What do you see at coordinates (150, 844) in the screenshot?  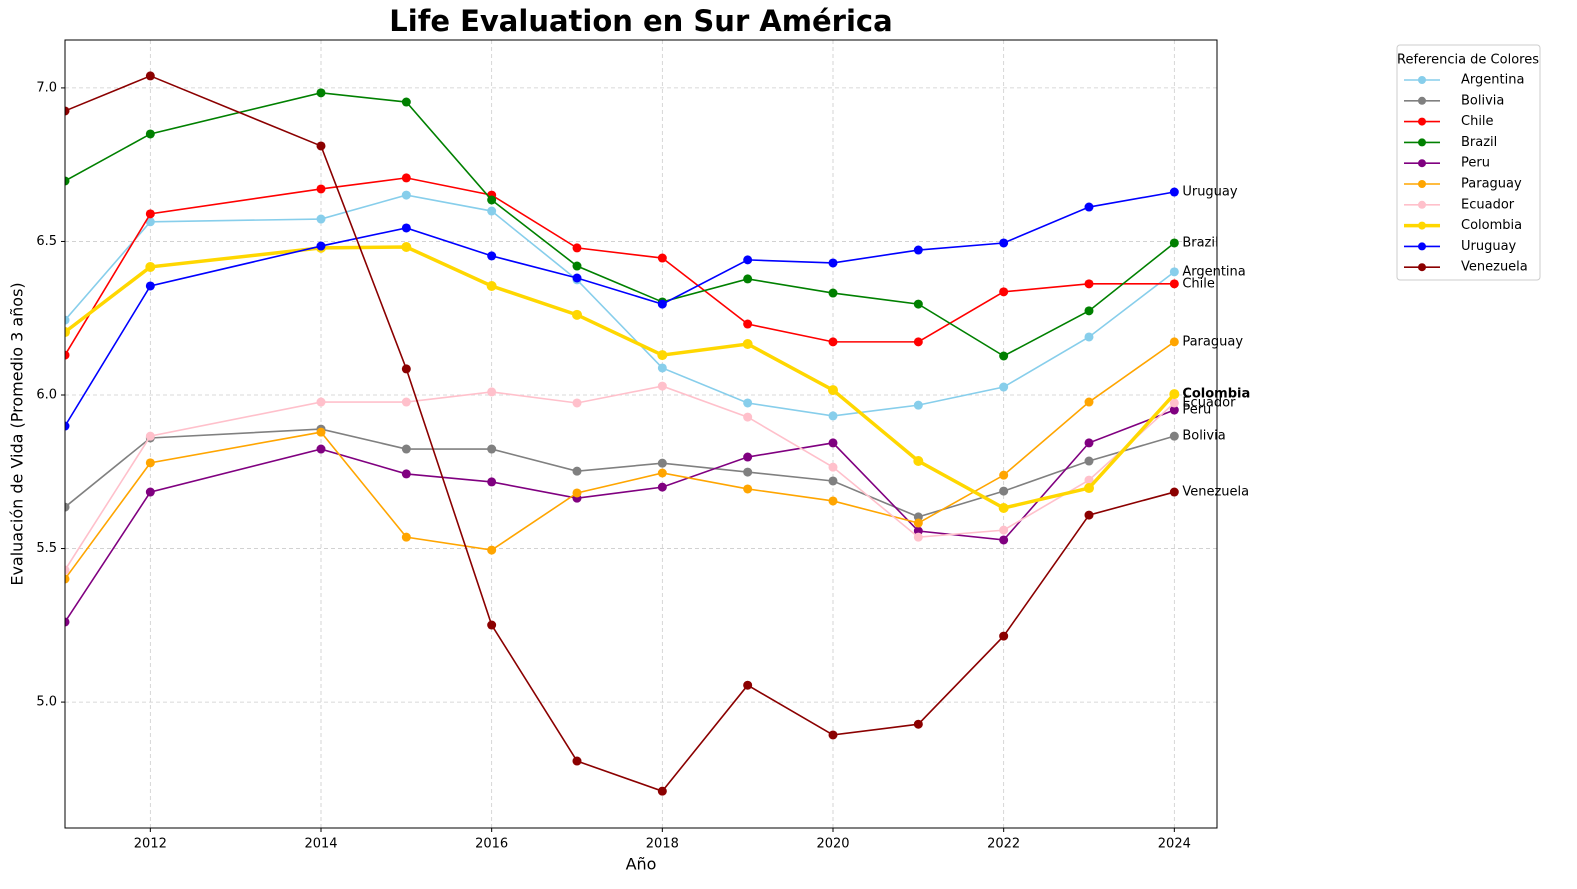 I see `x-tick-label: 2012` at bounding box center [150, 844].